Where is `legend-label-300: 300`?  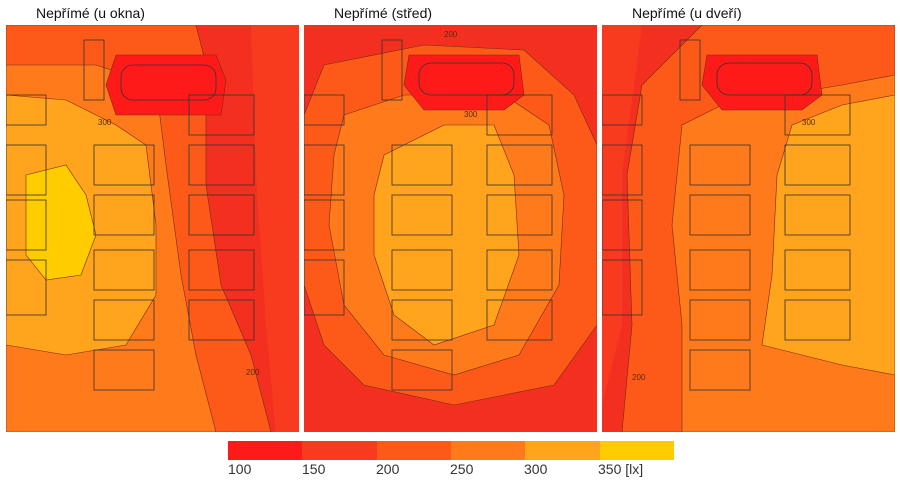
legend-label-300: 300 is located at coordinates (536, 469).